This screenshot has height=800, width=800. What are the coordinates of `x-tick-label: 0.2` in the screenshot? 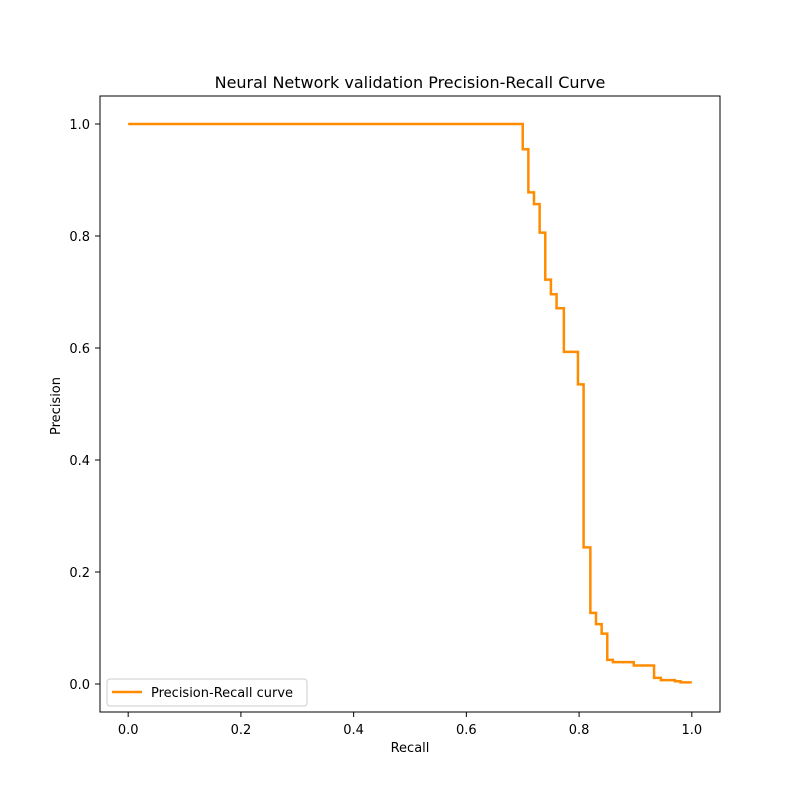 It's located at (241, 730).